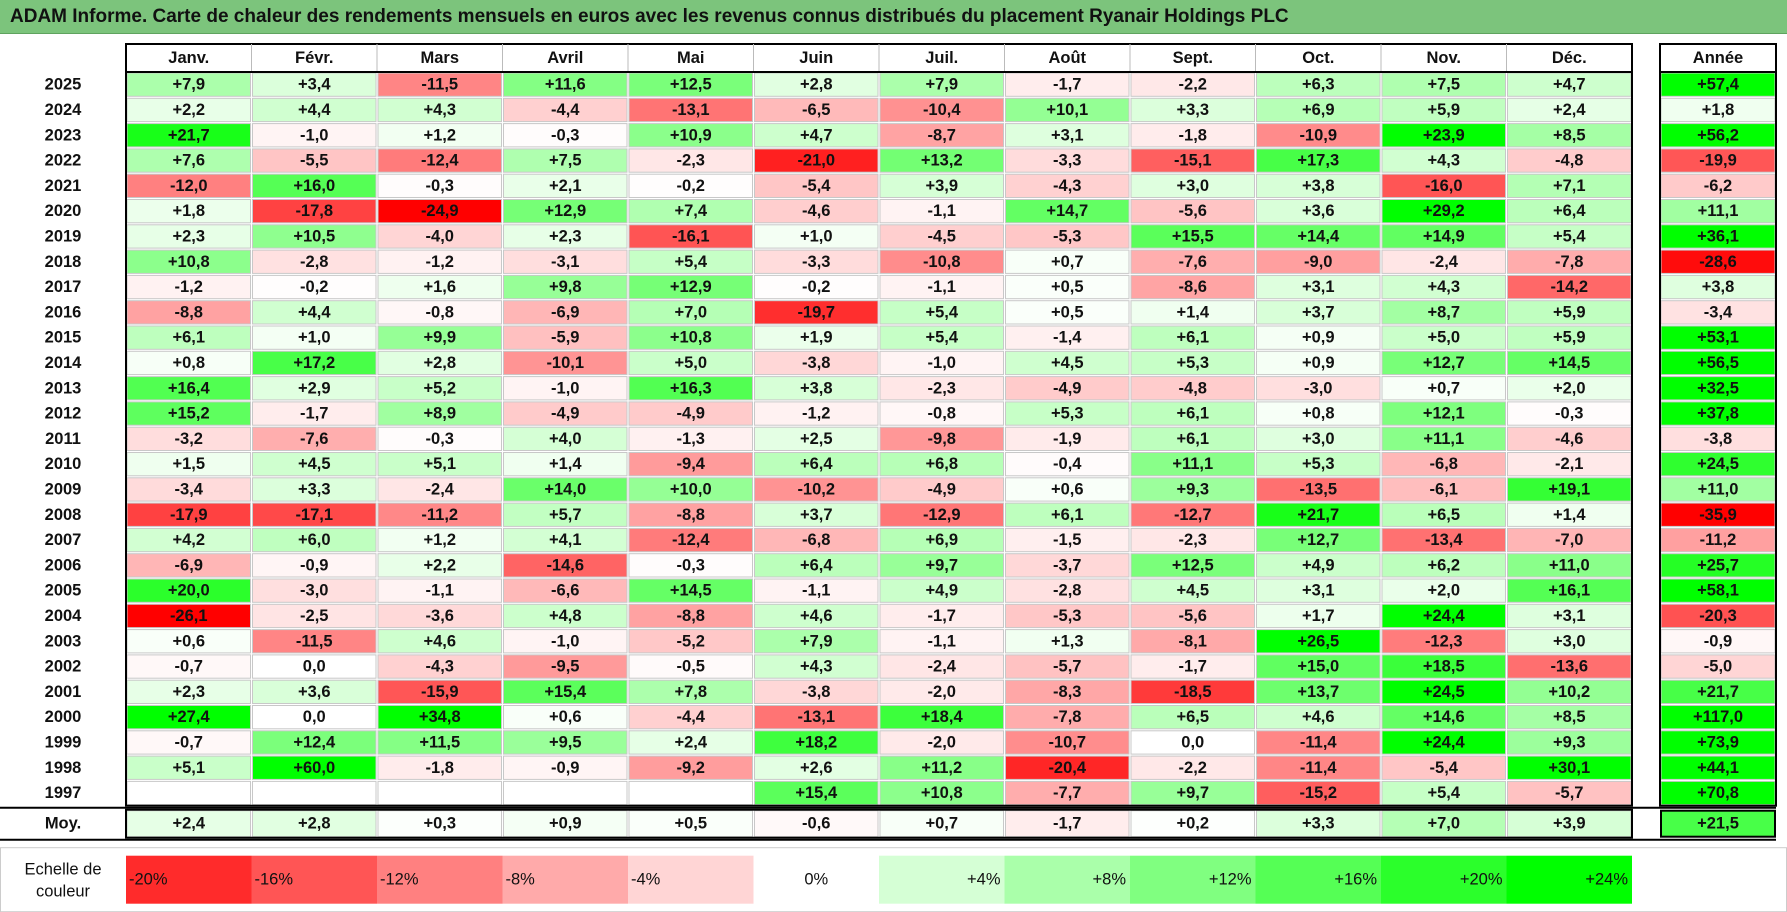 Image resolution: width=1787 pixels, height=912 pixels. I want to click on cell-value: -6,1, so click(1444, 489).